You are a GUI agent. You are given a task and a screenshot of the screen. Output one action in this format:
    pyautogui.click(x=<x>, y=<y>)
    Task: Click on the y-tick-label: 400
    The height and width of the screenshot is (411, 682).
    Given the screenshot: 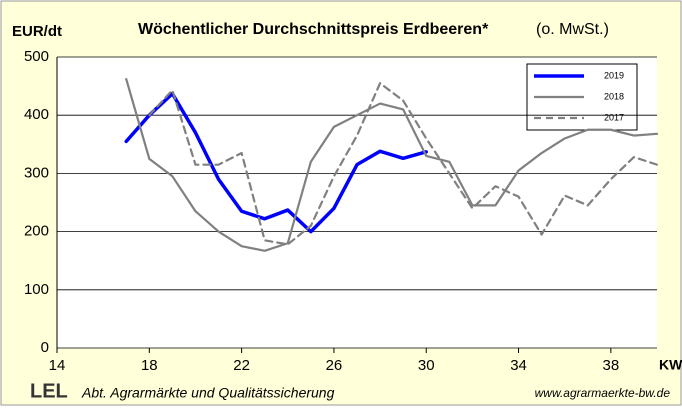 What is the action you would take?
    pyautogui.click(x=36, y=114)
    